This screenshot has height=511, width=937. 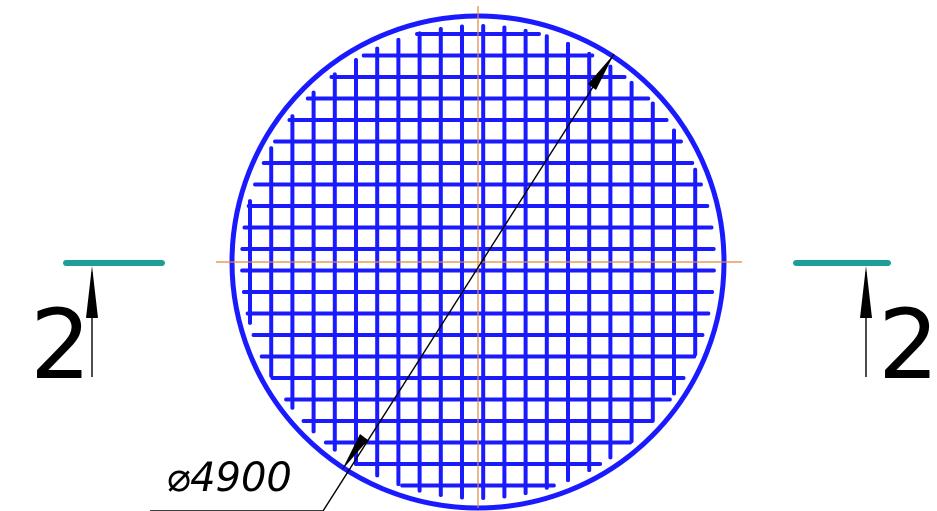 What do you see at coordinates (865, 330) in the screenshot?
I see `section-marker-right: 2` at bounding box center [865, 330].